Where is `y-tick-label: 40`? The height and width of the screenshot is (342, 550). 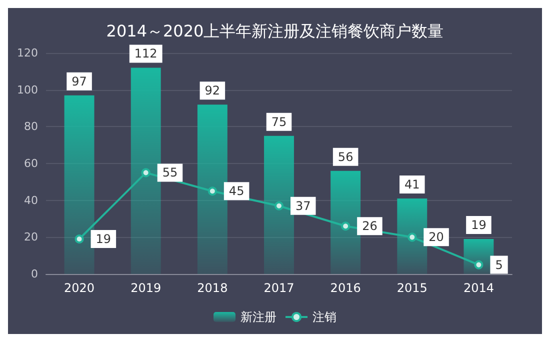 y-tick-label: 40 is located at coordinates (31, 200).